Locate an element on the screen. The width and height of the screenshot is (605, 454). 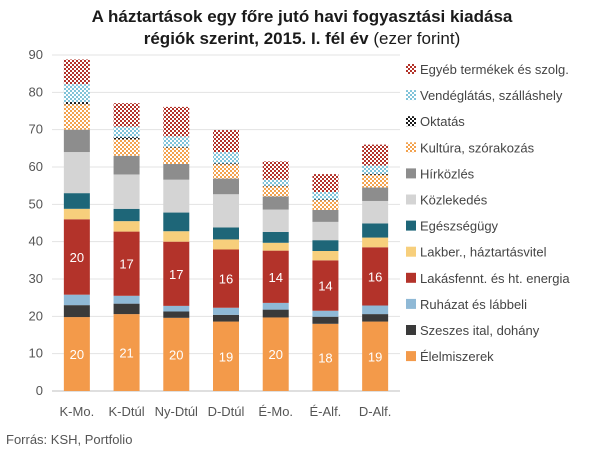
legend-swatch-lakasfennt-es-ht-energia is located at coordinates (411, 277).